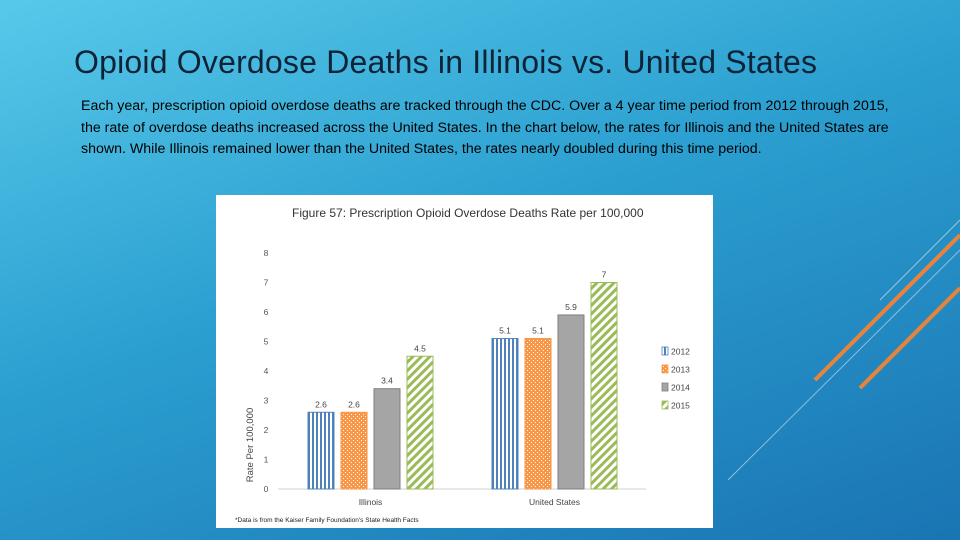 This screenshot has height=540, width=960. Describe the element at coordinates (604, 275) in the screenshot. I see `data-label: 7` at that location.